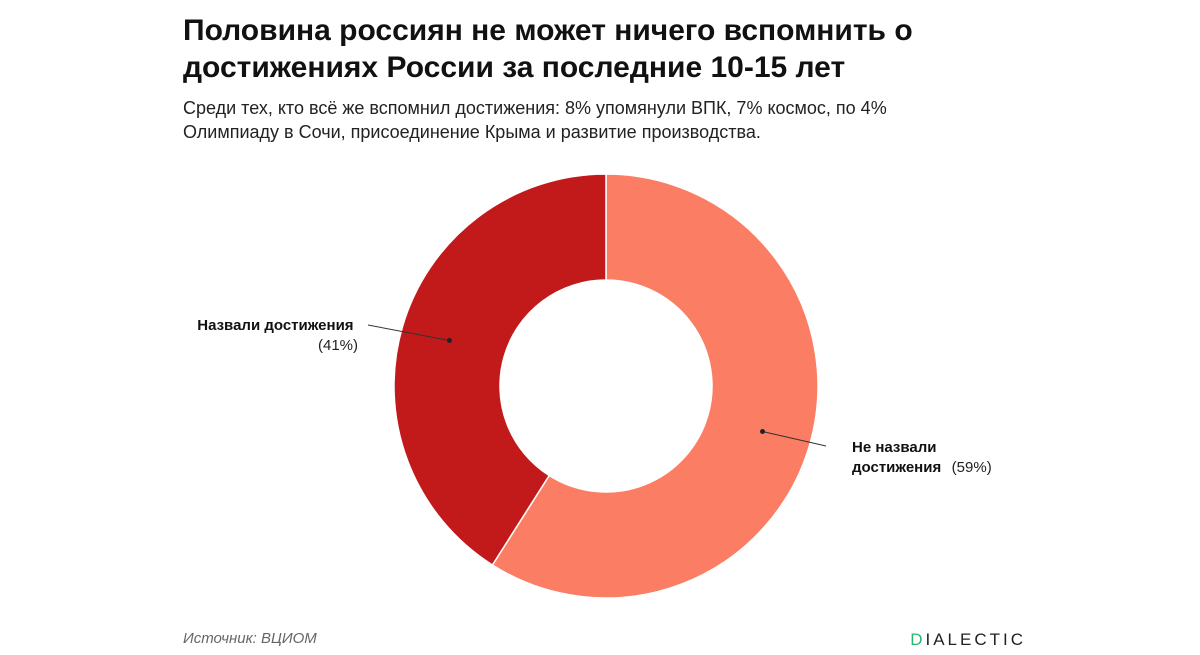 The height and width of the screenshot is (655, 1200). What do you see at coordinates (918, 639) in the screenshot?
I see `brand-logo-first-letter: D` at bounding box center [918, 639].